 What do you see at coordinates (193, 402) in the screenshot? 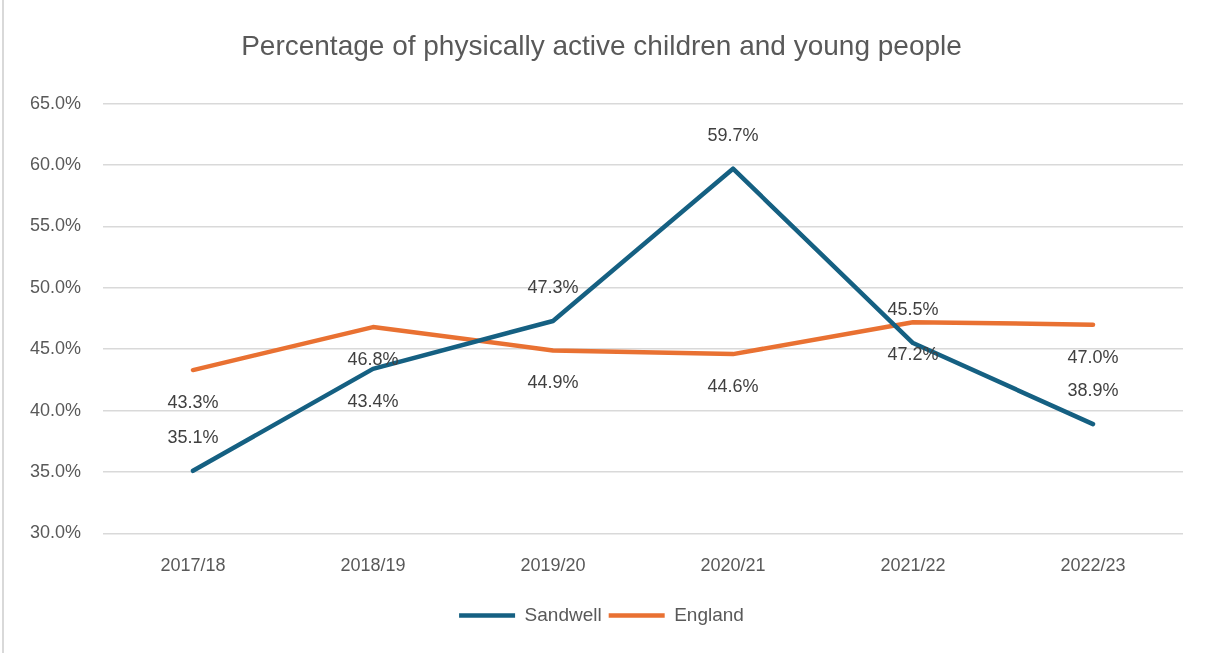
I see `data-label: 43.3%` at bounding box center [193, 402].